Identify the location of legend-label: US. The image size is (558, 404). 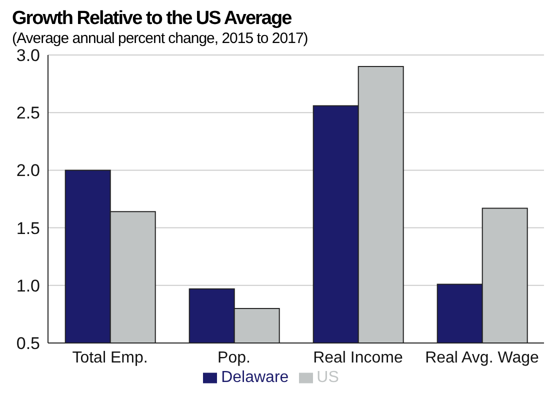
(327, 377).